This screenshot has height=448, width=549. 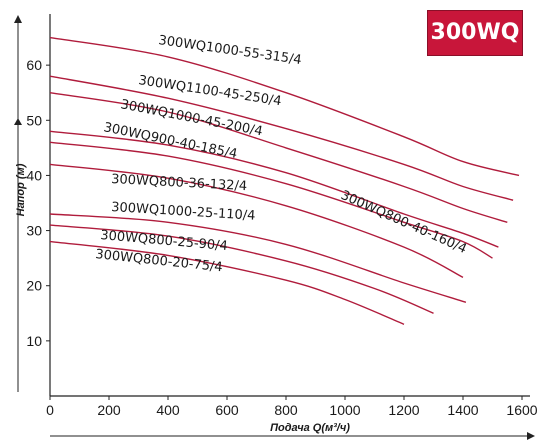 I want to click on x-tick-label: 400, so click(x=168, y=410).